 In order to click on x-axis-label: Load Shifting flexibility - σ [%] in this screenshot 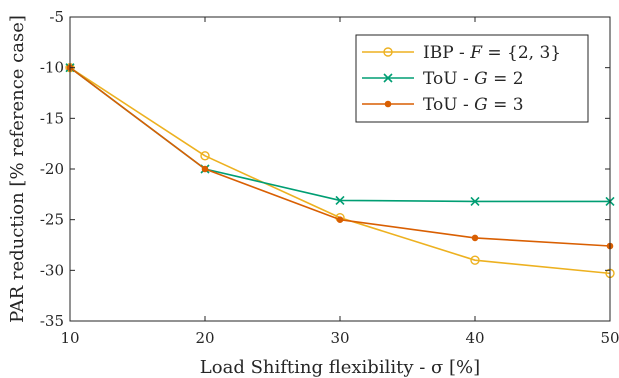, I will do `click(340, 367)`.